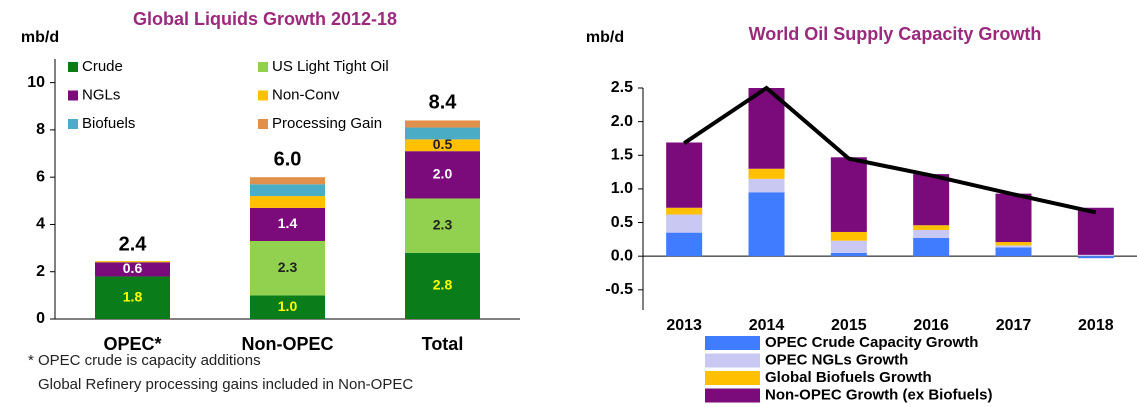 The width and height of the screenshot is (1137, 407). What do you see at coordinates (1096, 325) in the screenshot?
I see `x-tick-label: 2018` at bounding box center [1096, 325].